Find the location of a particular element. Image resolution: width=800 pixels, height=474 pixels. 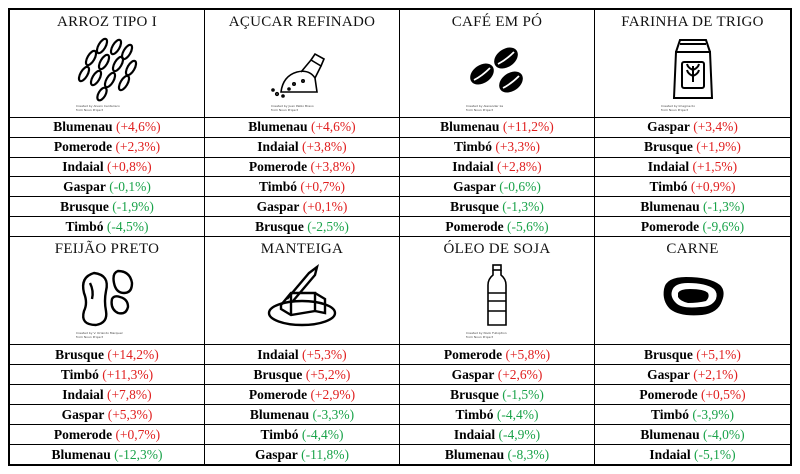

price-change: (-4,9%) is located at coordinates (519, 434).